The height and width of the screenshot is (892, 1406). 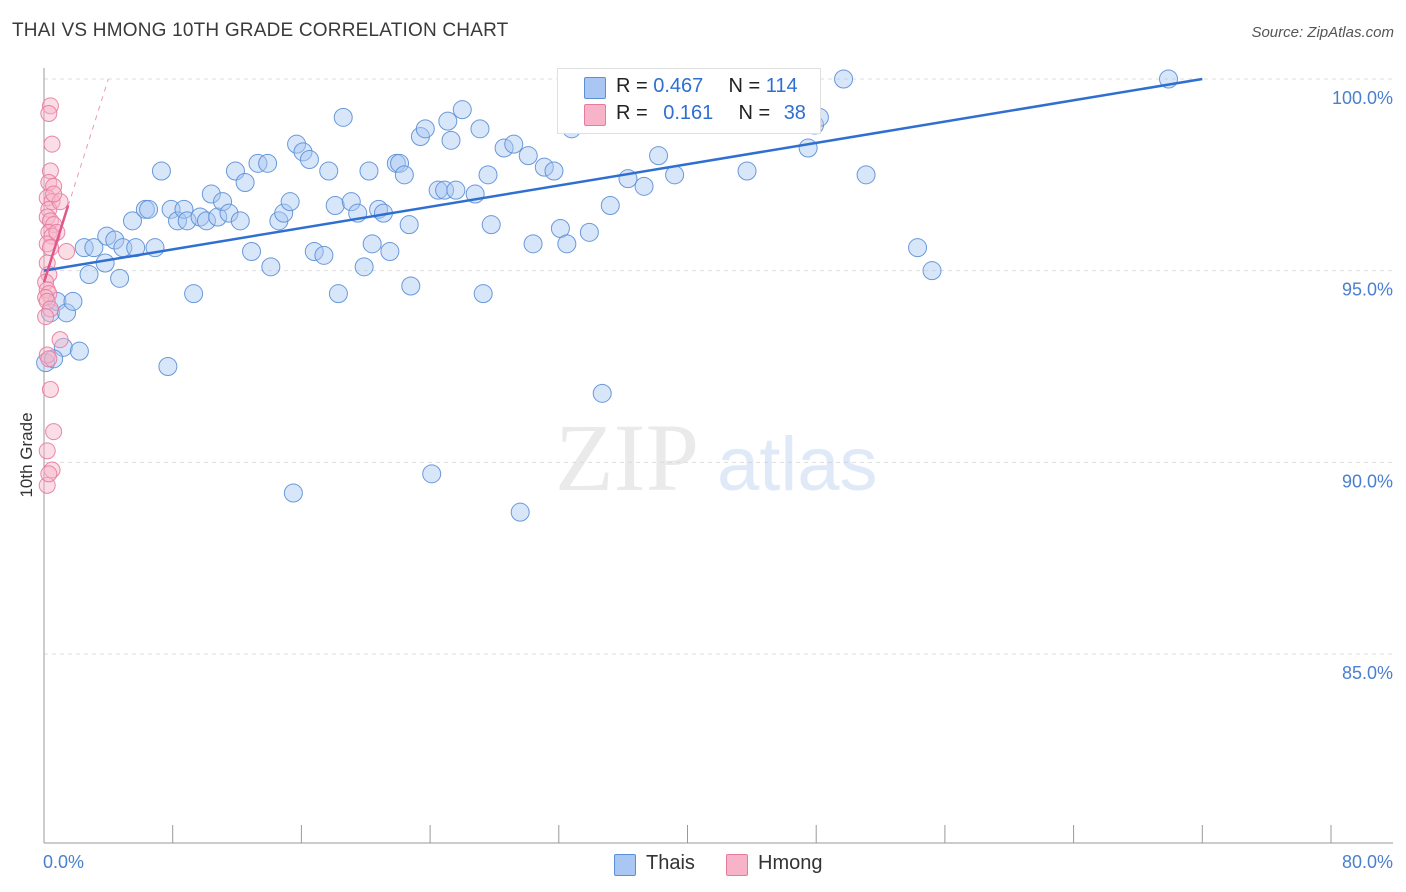 What do you see at coordinates (711, 113) in the screenshot?
I see `legend-row-hmong: R = 0.161 N = 38` at bounding box center [711, 113].